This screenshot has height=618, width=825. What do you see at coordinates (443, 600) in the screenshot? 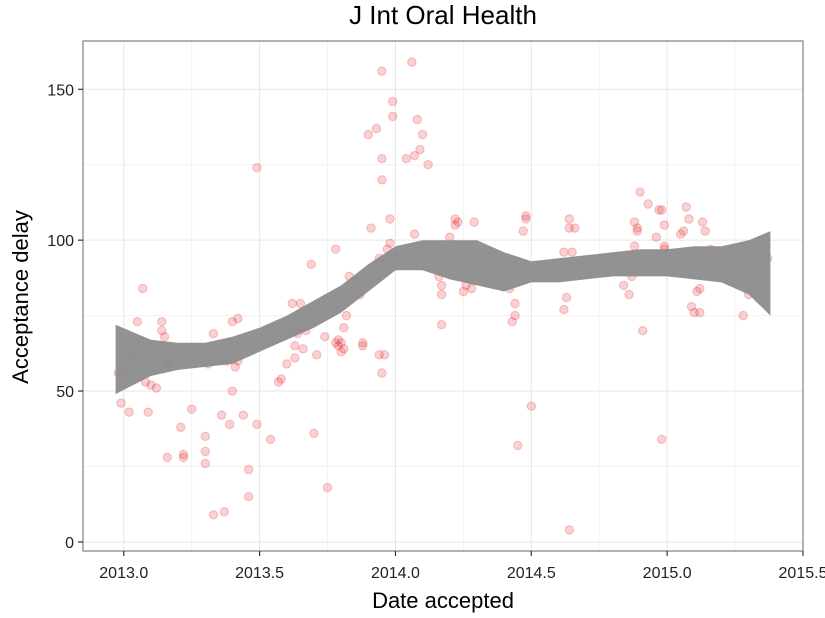
I see `x-axis-label: Date accepted` at bounding box center [443, 600].